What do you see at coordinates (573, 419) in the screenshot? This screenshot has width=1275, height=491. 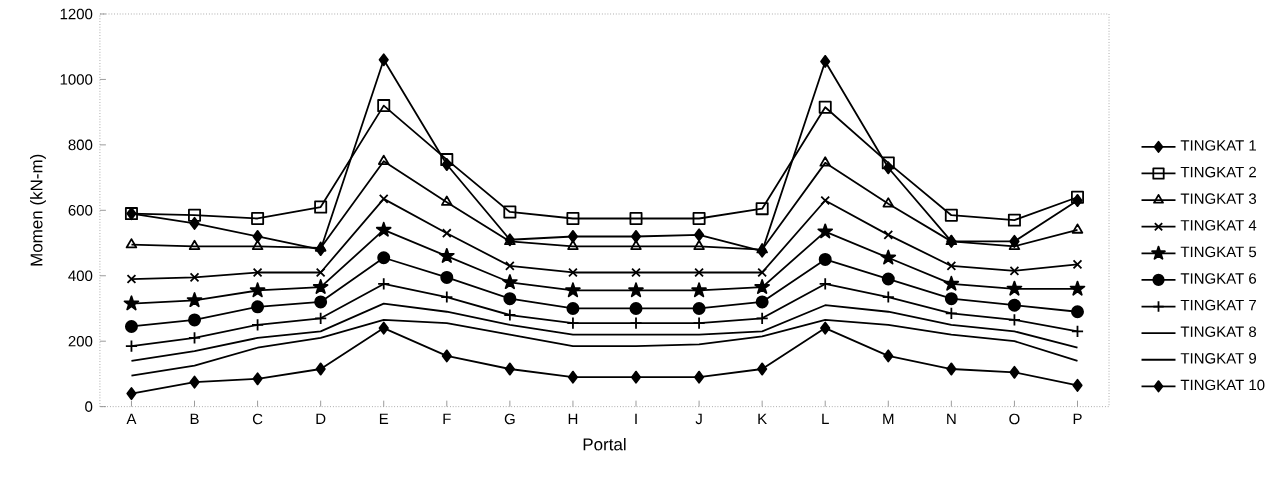 I see `x-tick-label: H` at bounding box center [573, 419].